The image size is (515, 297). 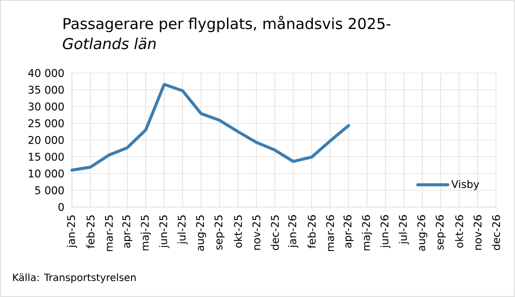 What do you see at coordinates (72, 231) in the screenshot?
I see `x-tick-label: jan-25` at bounding box center [72, 231].